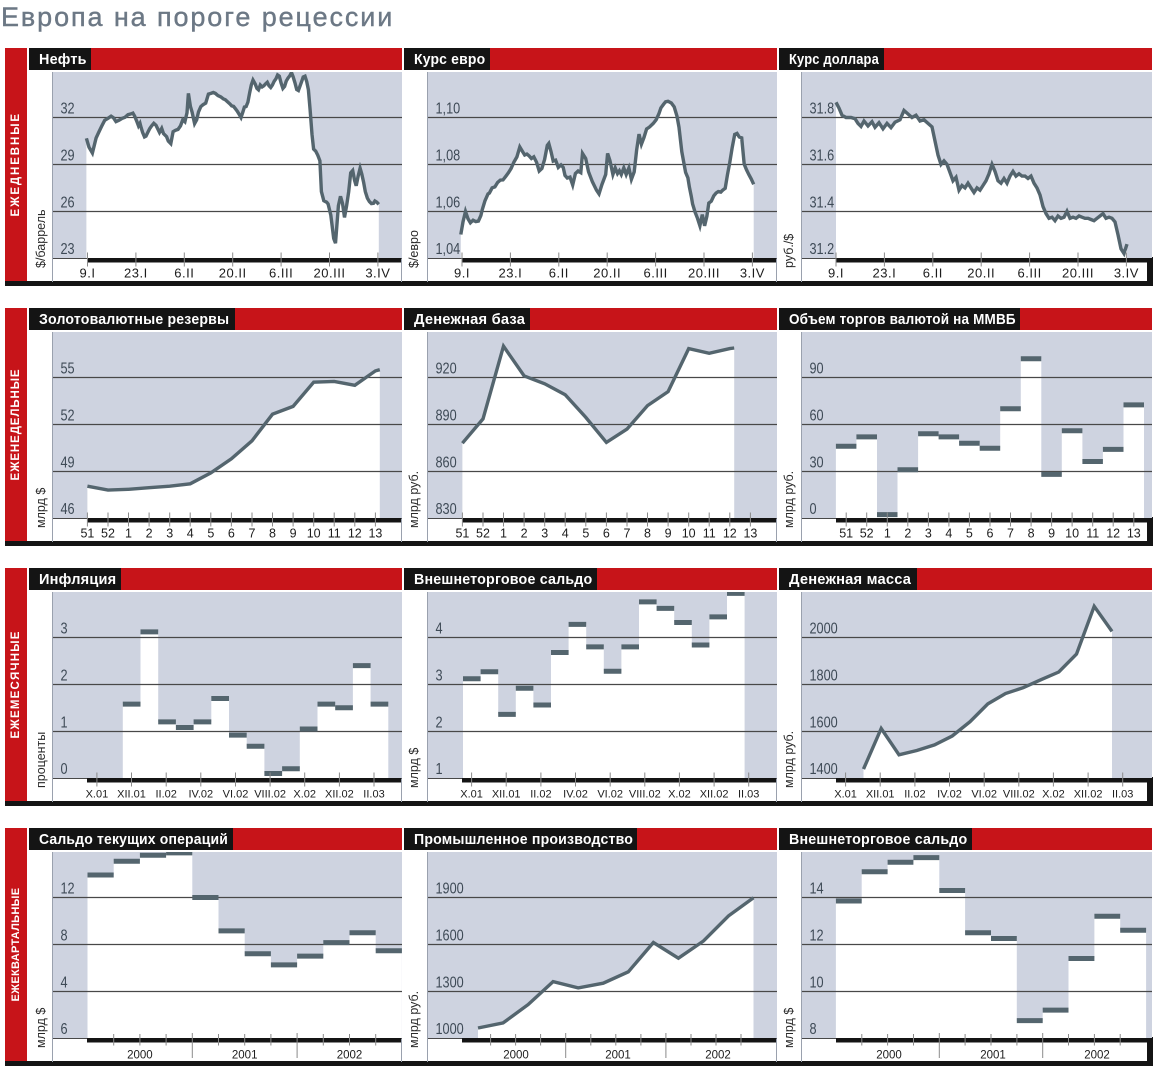 This screenshot has height=1067, width=1156. Describe the element at coordinates (68, 509) in the screenshot. I see `svg-text: 46` at that location.